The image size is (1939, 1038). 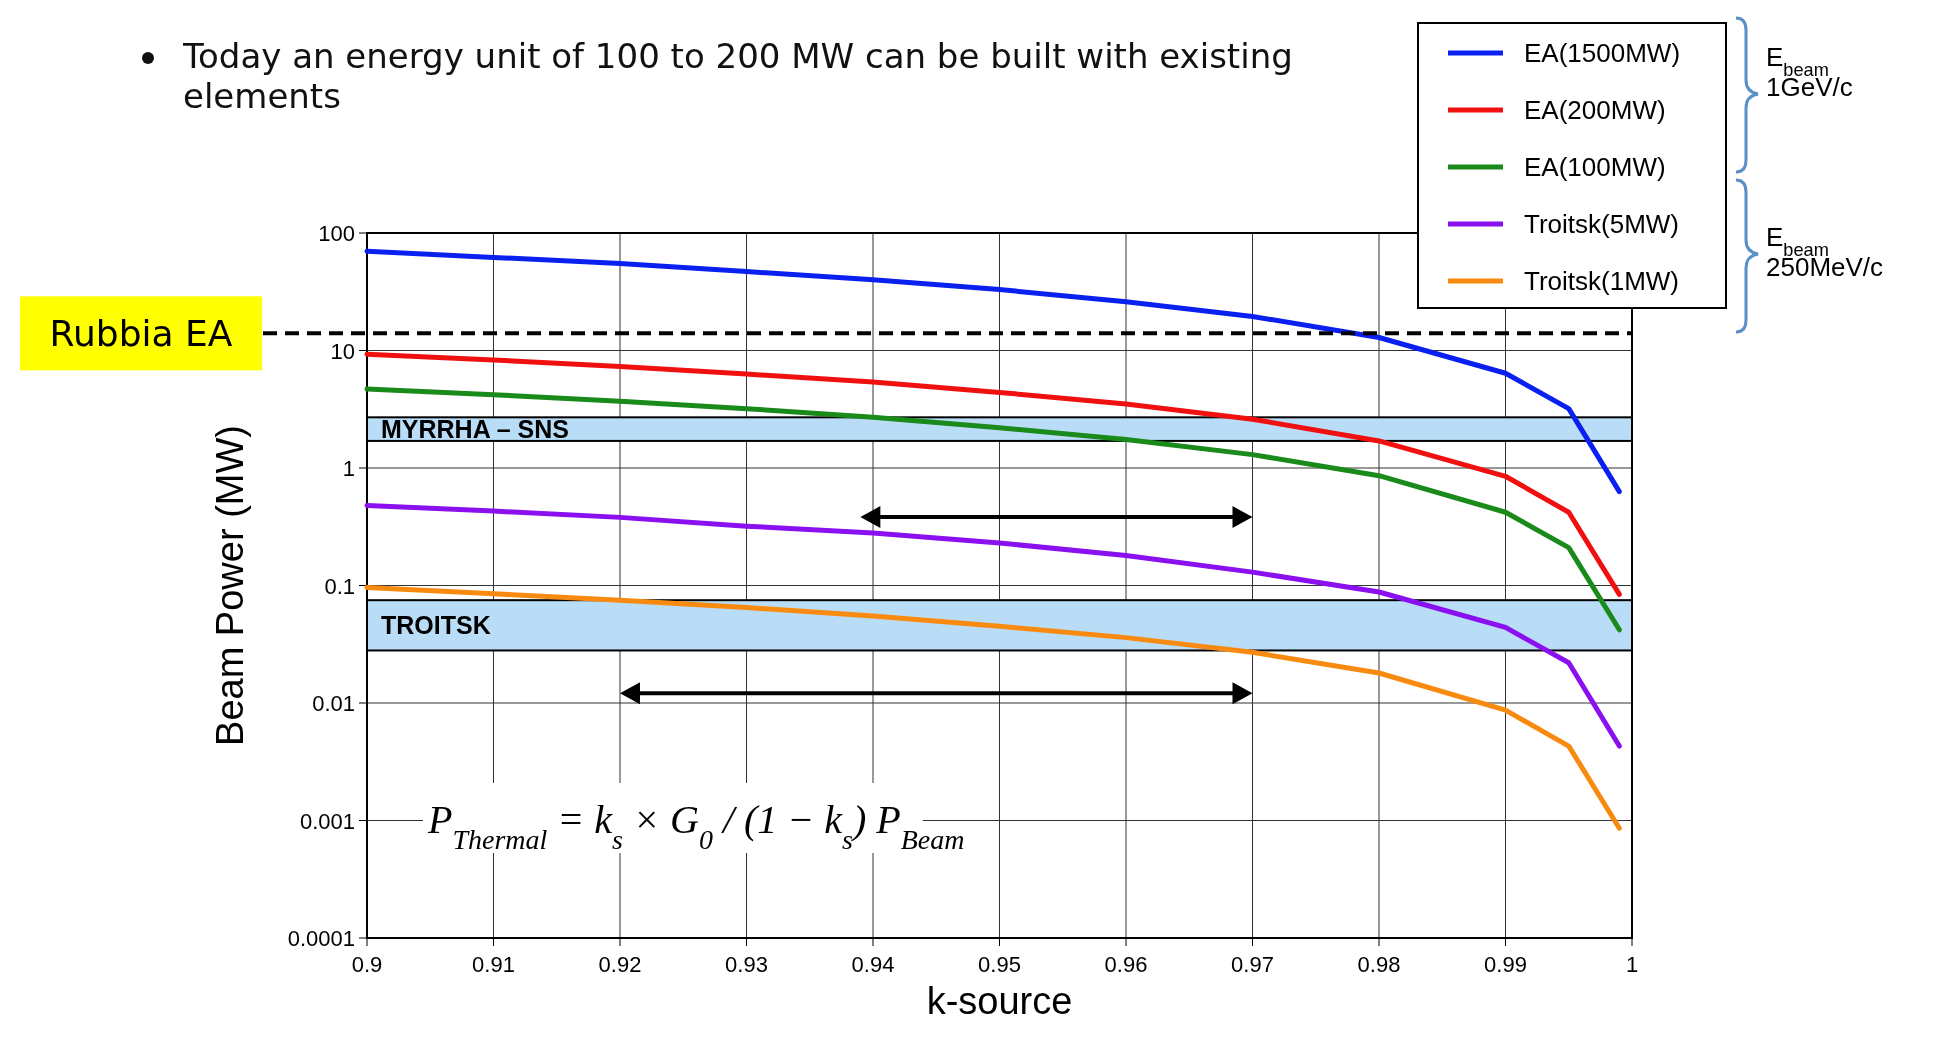 What do you see at coordinates (1595, 167) in the screenshot?
I see `legend-label: EA(100MW)` at bounding box center [1595, 167].